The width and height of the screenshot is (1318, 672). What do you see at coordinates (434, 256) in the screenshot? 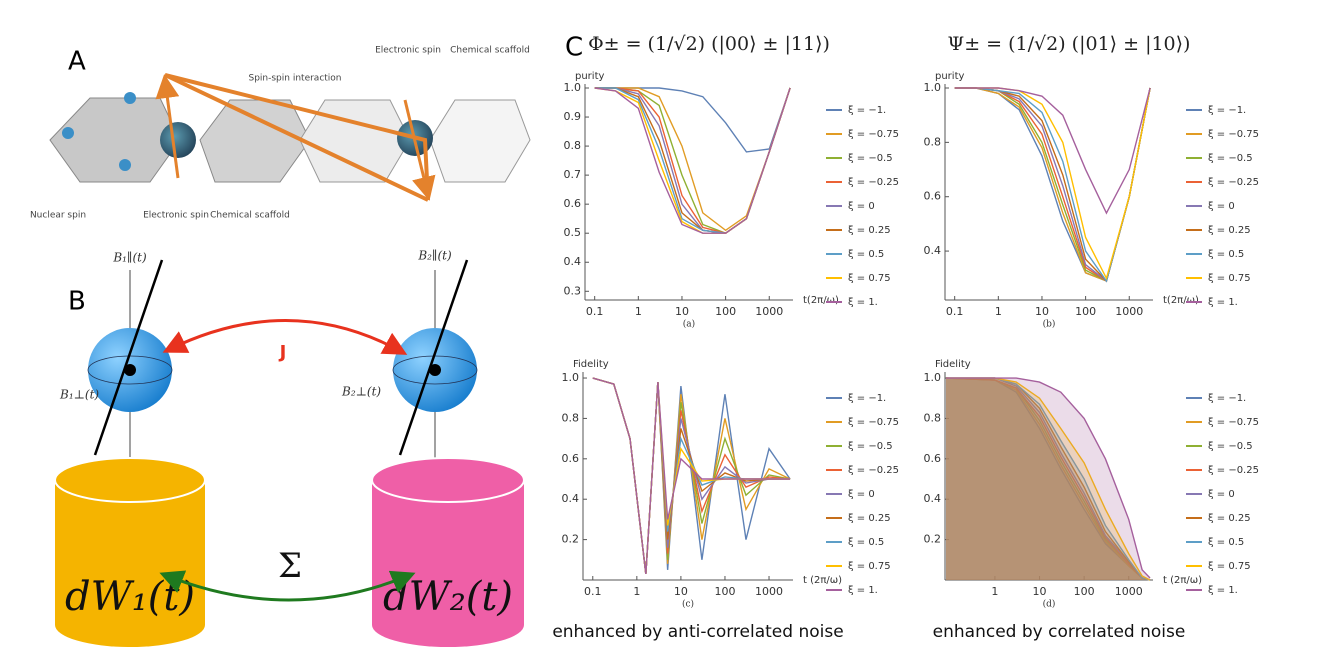
I see `field-label: B₂∥(t)` at bounding box center [434, 256].